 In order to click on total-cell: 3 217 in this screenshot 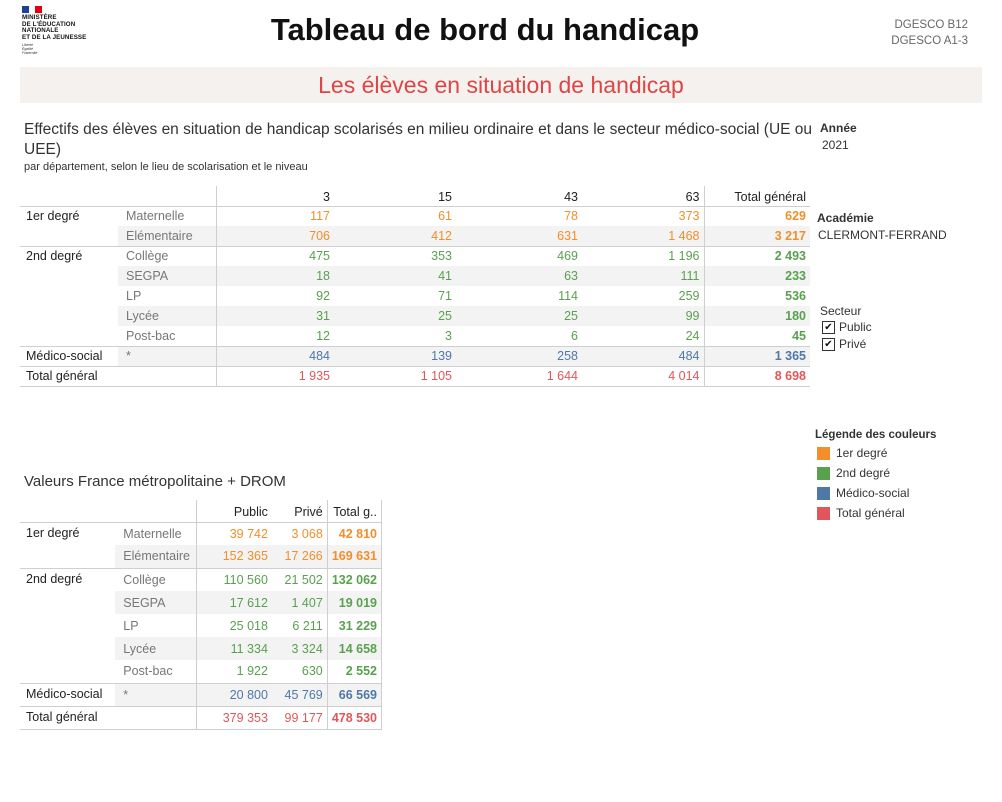, I will do `click(756, 236)`.